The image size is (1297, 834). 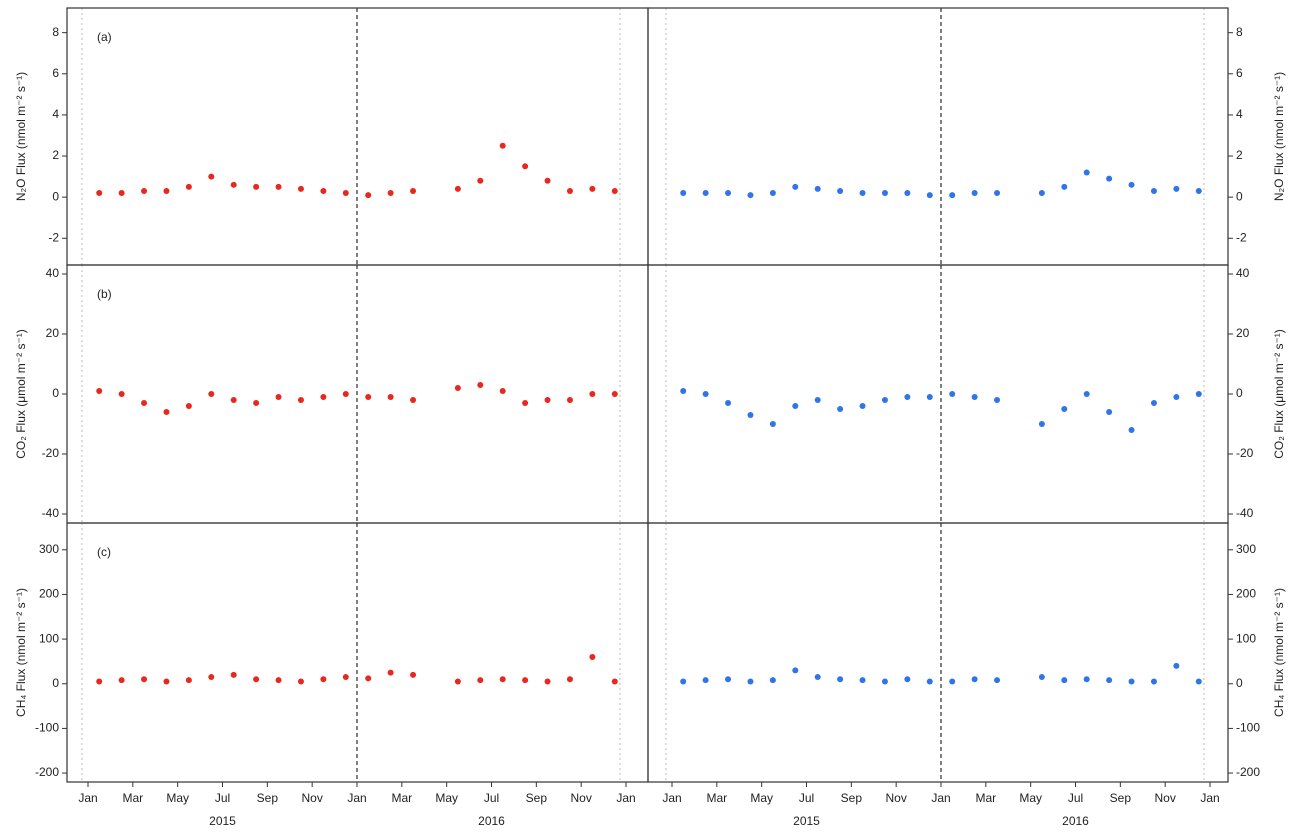 What do you see at coordinates (104, 552) in the screenshot?
I see `panel-label: (c)` at bounding box center [104, 552].